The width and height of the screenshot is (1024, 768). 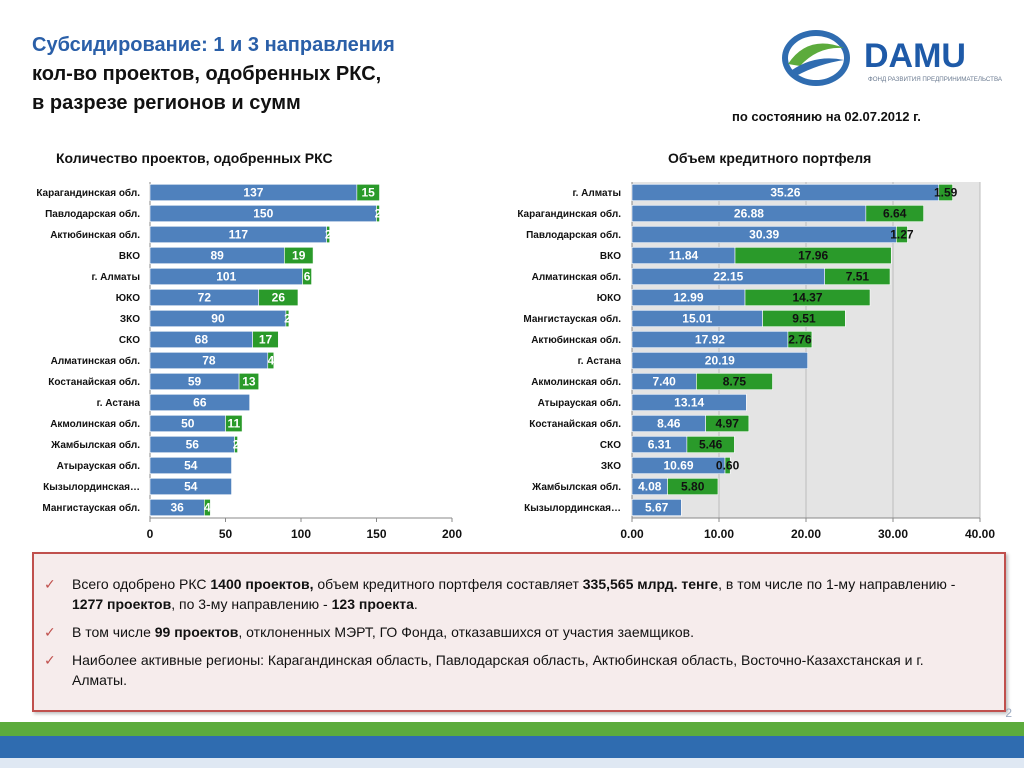 What do you see at coordinates (376, 534) in the screenshot?
I see `left-x-tick-label: 150` at bounding box center [376, 534].